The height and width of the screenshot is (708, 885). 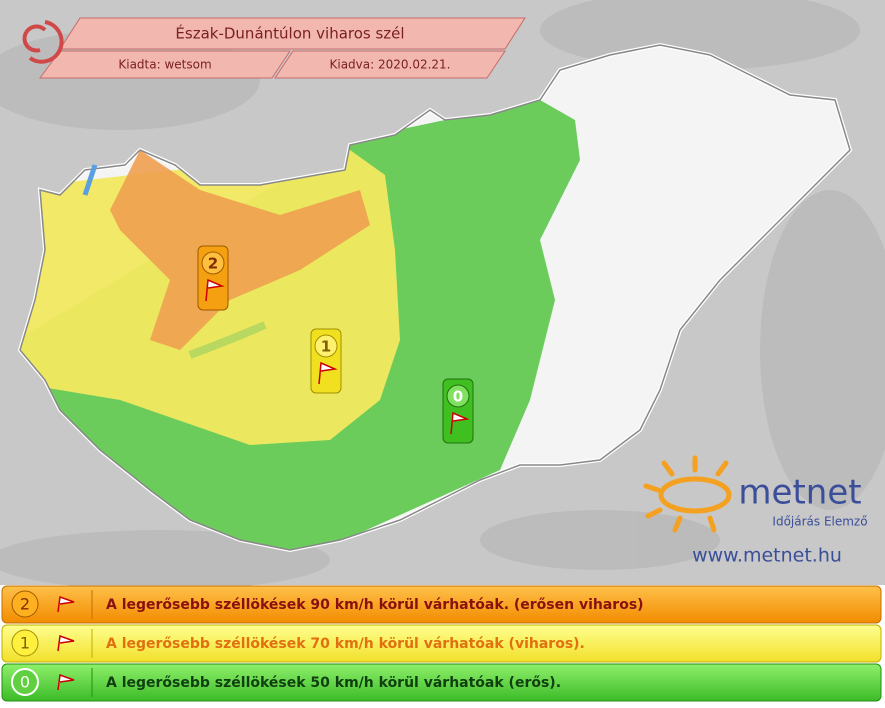 I want to click on marker: 0, so click(x=458, y=411).